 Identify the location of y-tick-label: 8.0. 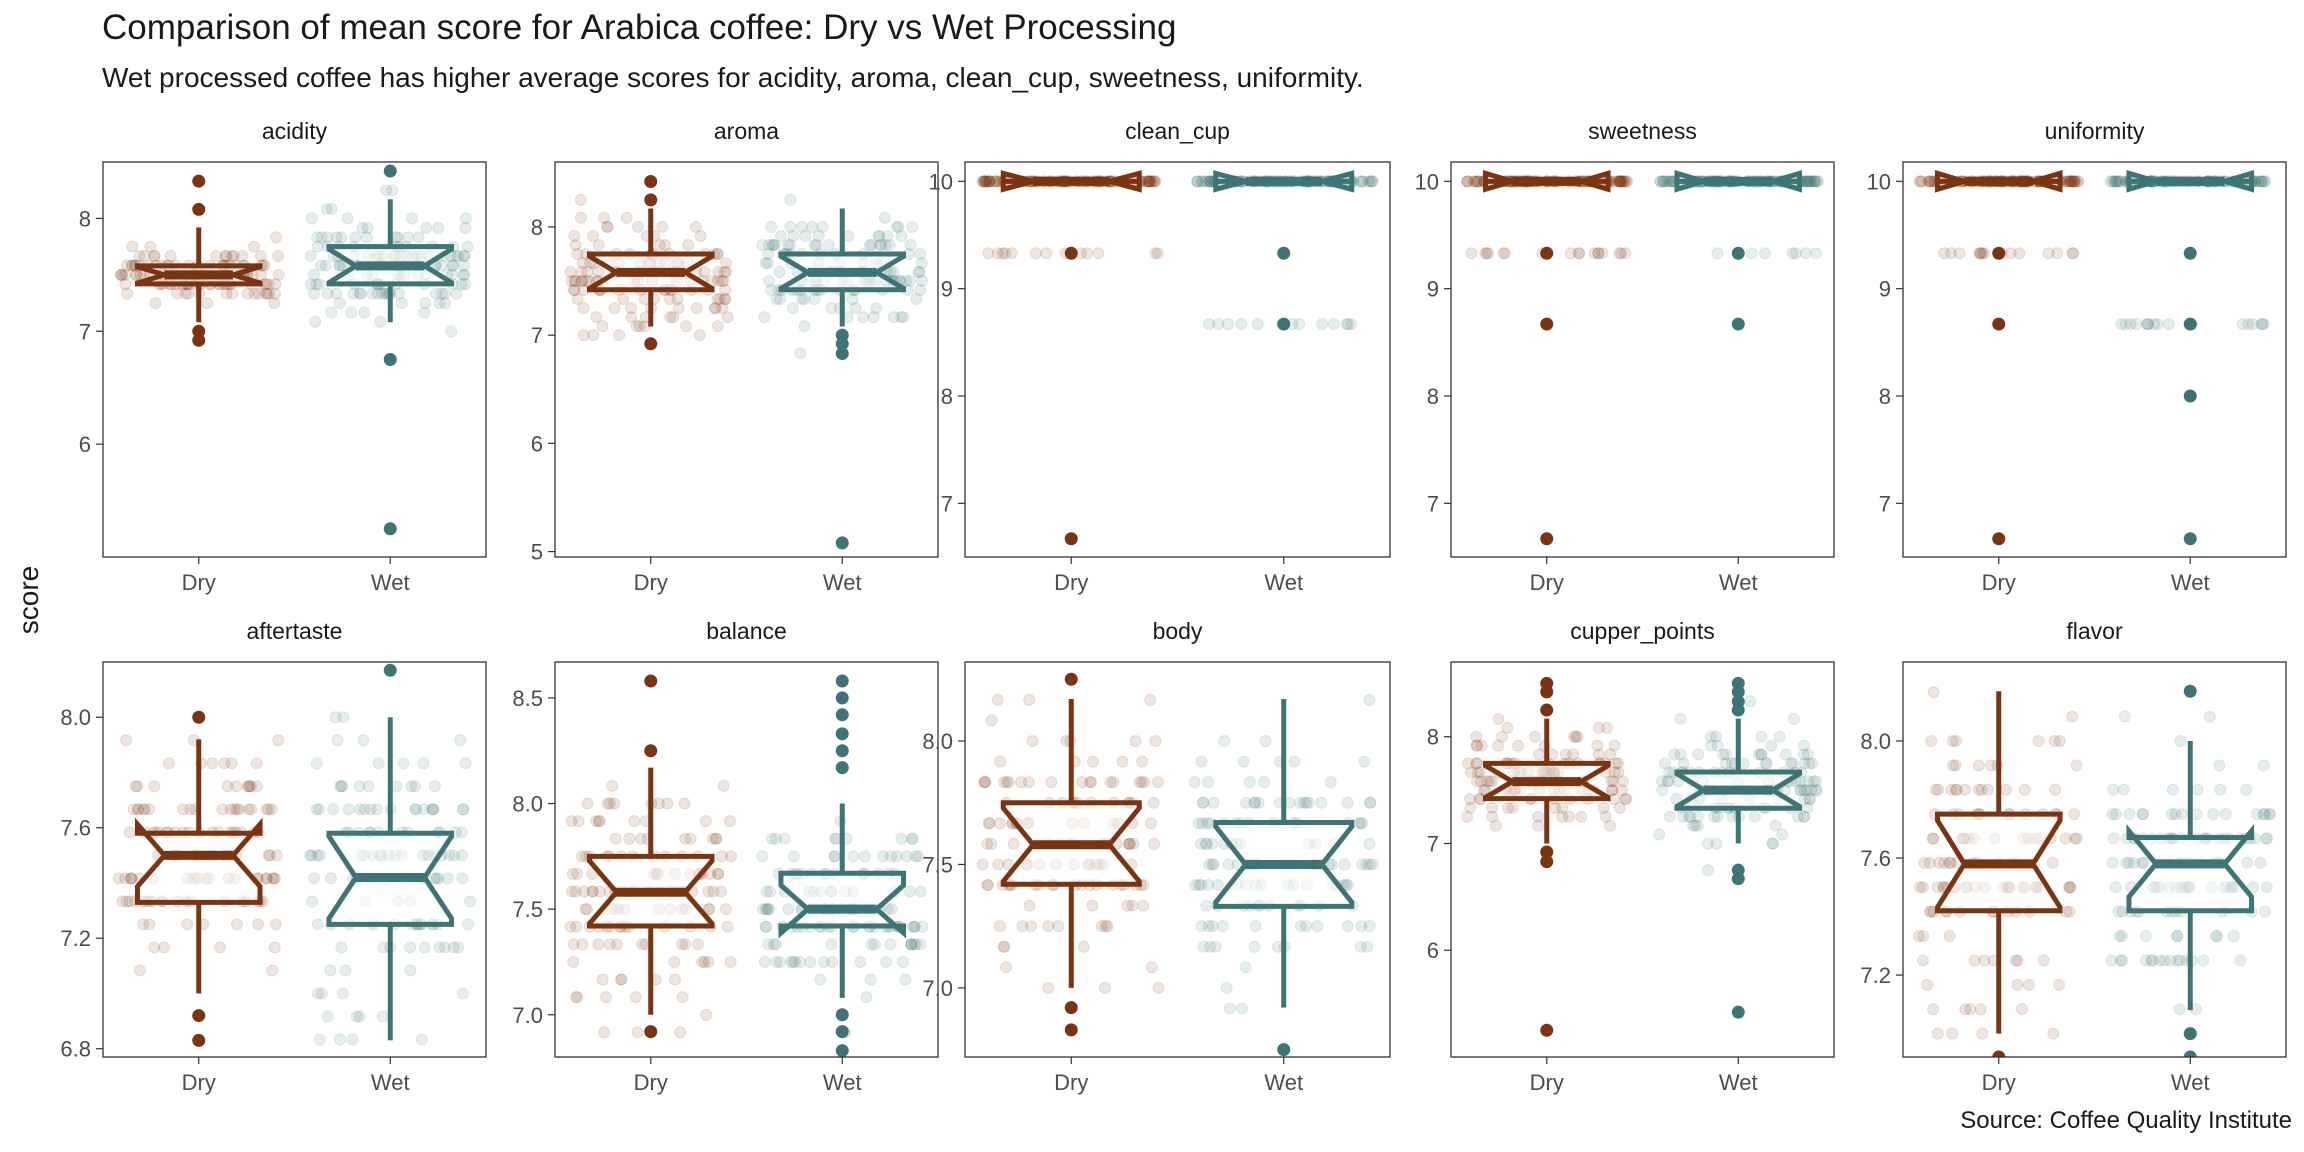
(75, 717).